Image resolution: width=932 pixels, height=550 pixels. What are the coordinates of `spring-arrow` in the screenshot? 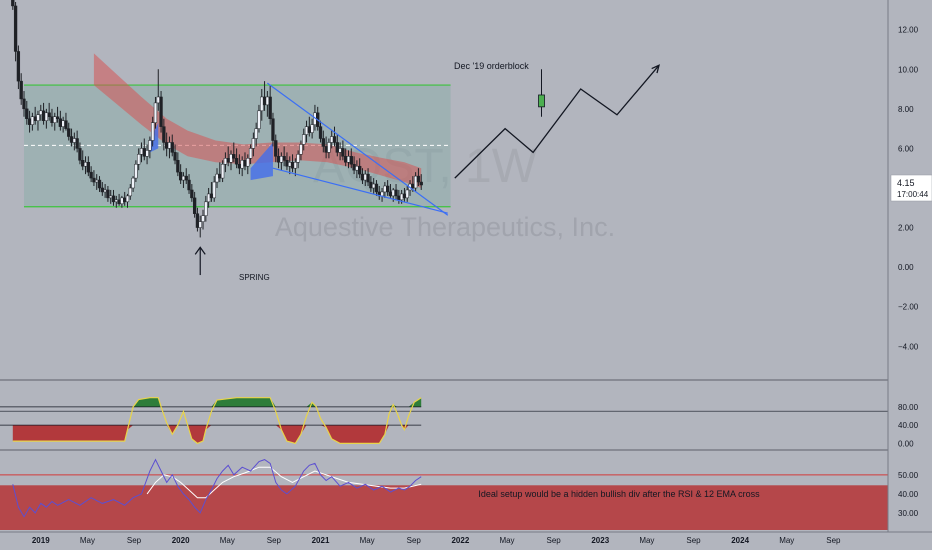 It's located at (200, 261).